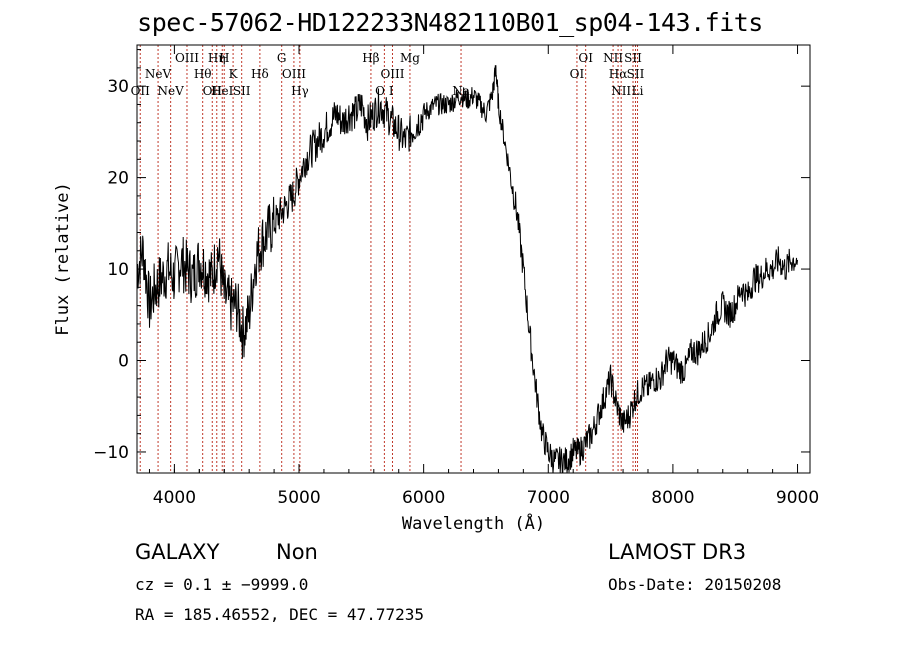  I want to click on y-tick-label-1: 0, so click(123, 362).